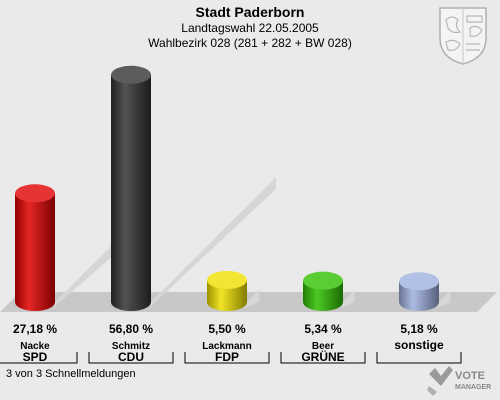 The height and width of the screenshot is (400, 500). I want to click on candidate-label: Lackmann, so click(226, 346).